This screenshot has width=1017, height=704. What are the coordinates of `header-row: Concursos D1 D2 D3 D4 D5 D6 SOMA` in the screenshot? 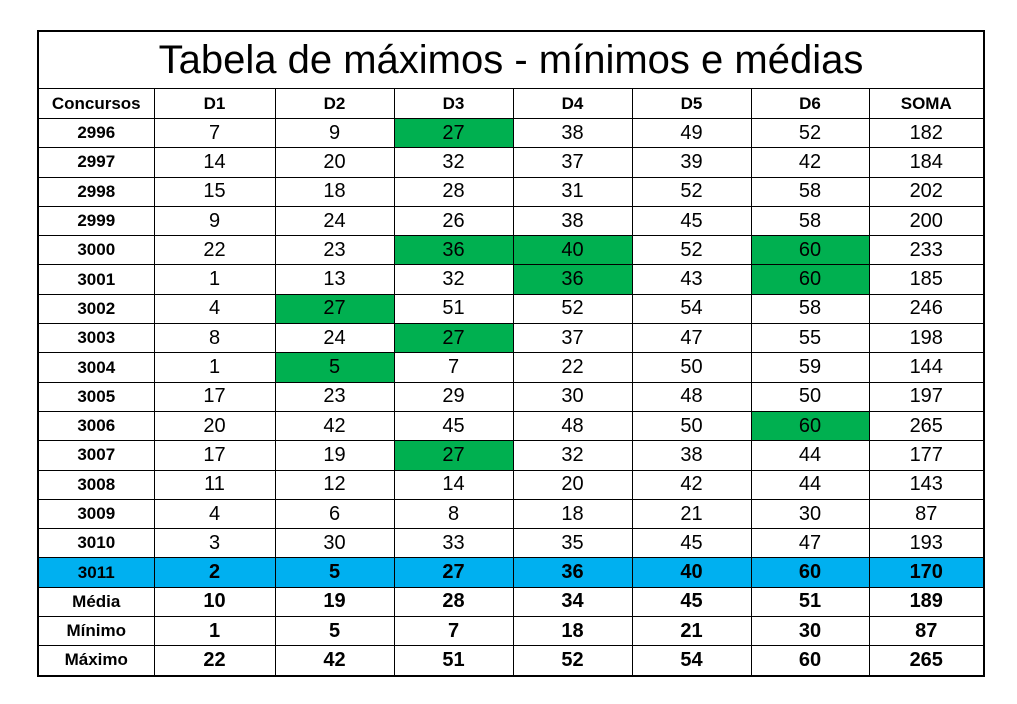 It's located at (511, 103).